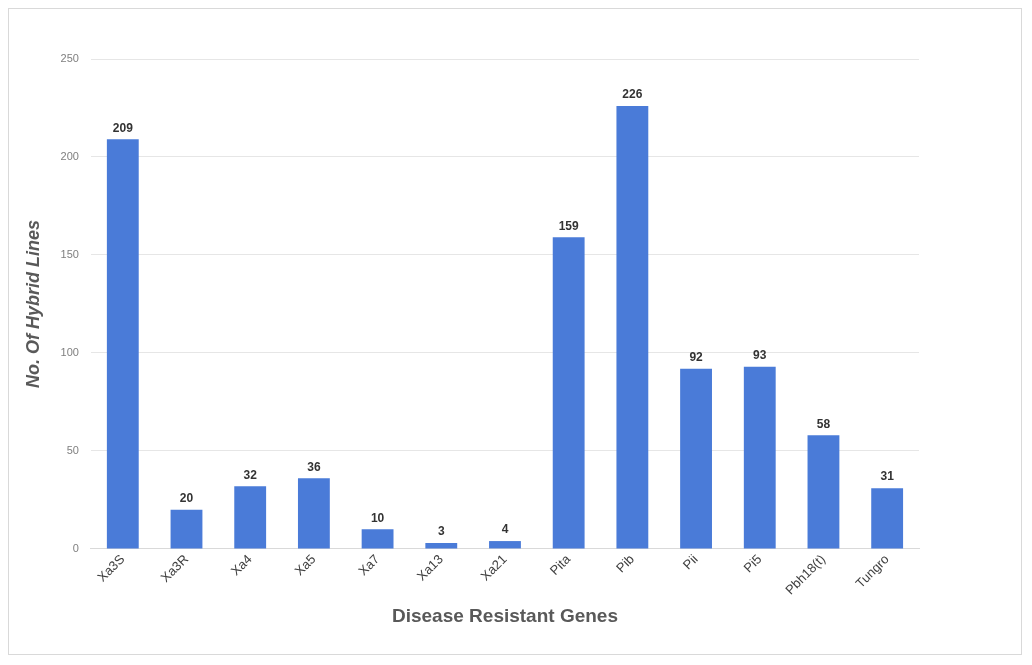  Describe the element at coordinates (69, 254) in the screenshot. I see `y-tick-label: 150` at that location.